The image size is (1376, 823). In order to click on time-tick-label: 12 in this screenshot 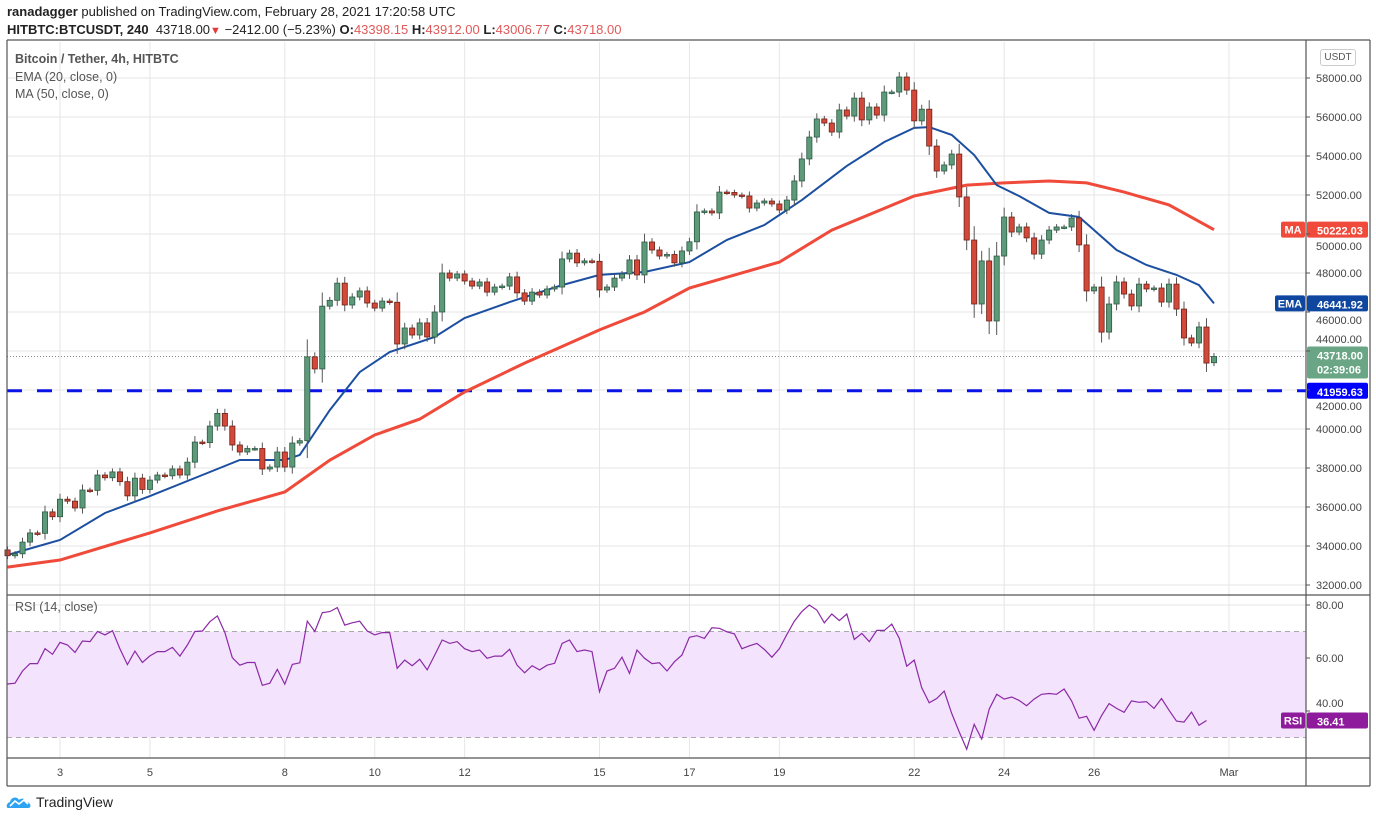, I will do `click(465, 773)`.